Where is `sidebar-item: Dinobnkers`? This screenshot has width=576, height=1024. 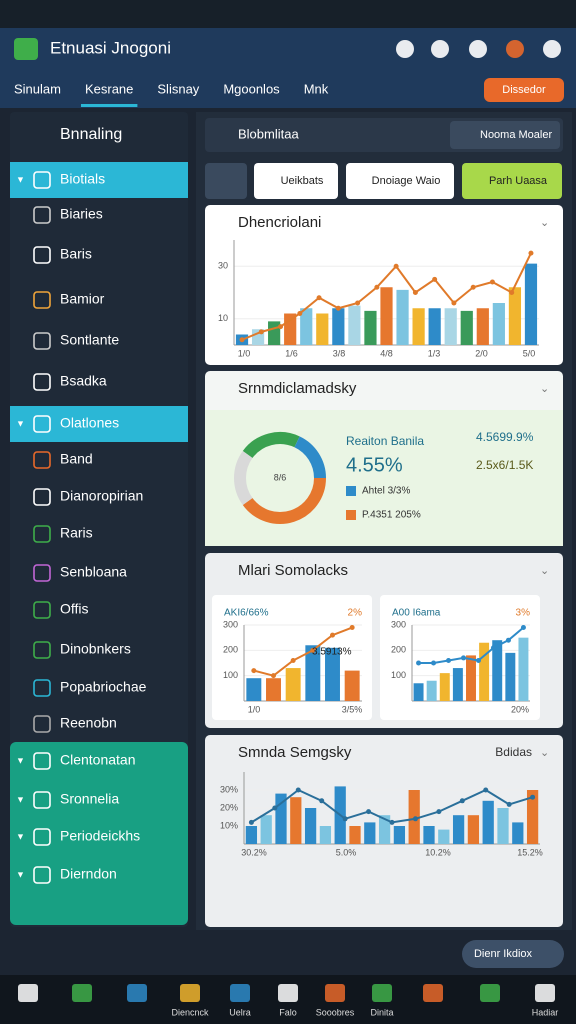
sidebar-item: Dinobnkers is located at coordinates (95, 649).